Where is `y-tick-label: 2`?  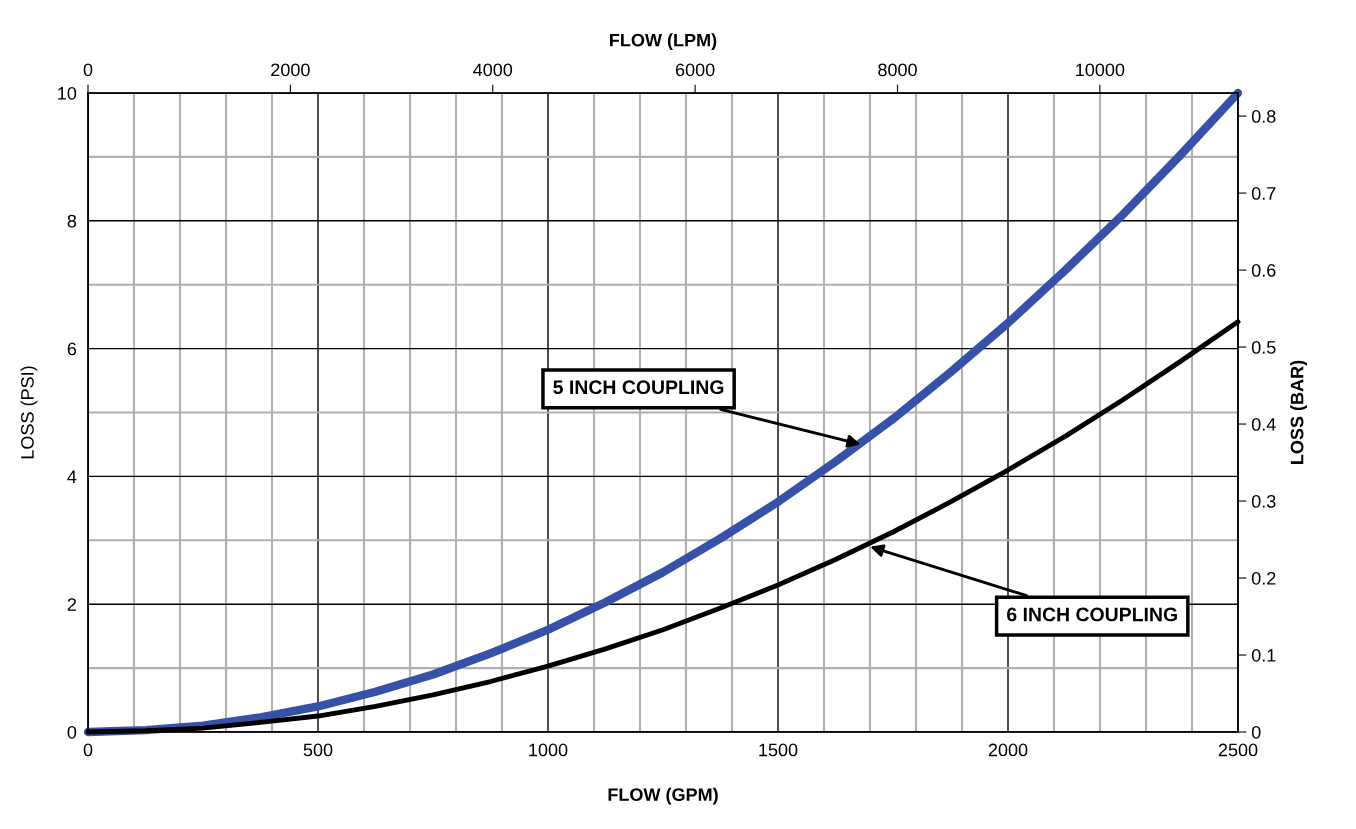 y-tick-label: 2 is located at coordinates (71, 604).